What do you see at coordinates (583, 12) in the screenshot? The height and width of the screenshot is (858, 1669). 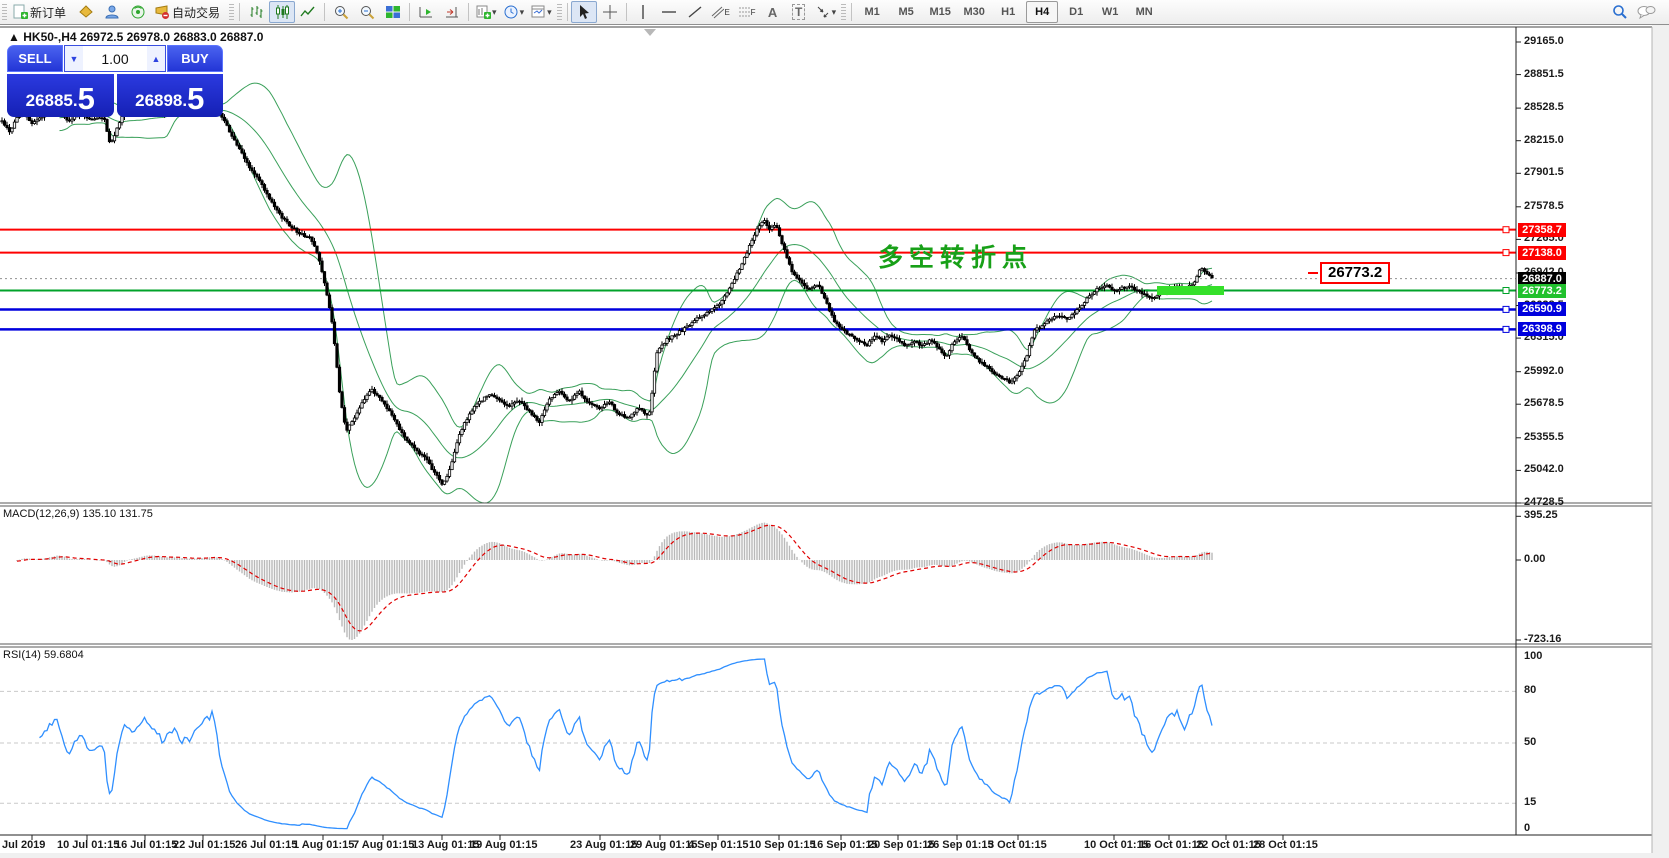 I see `cursor-button` at bounding box center [583, 12].